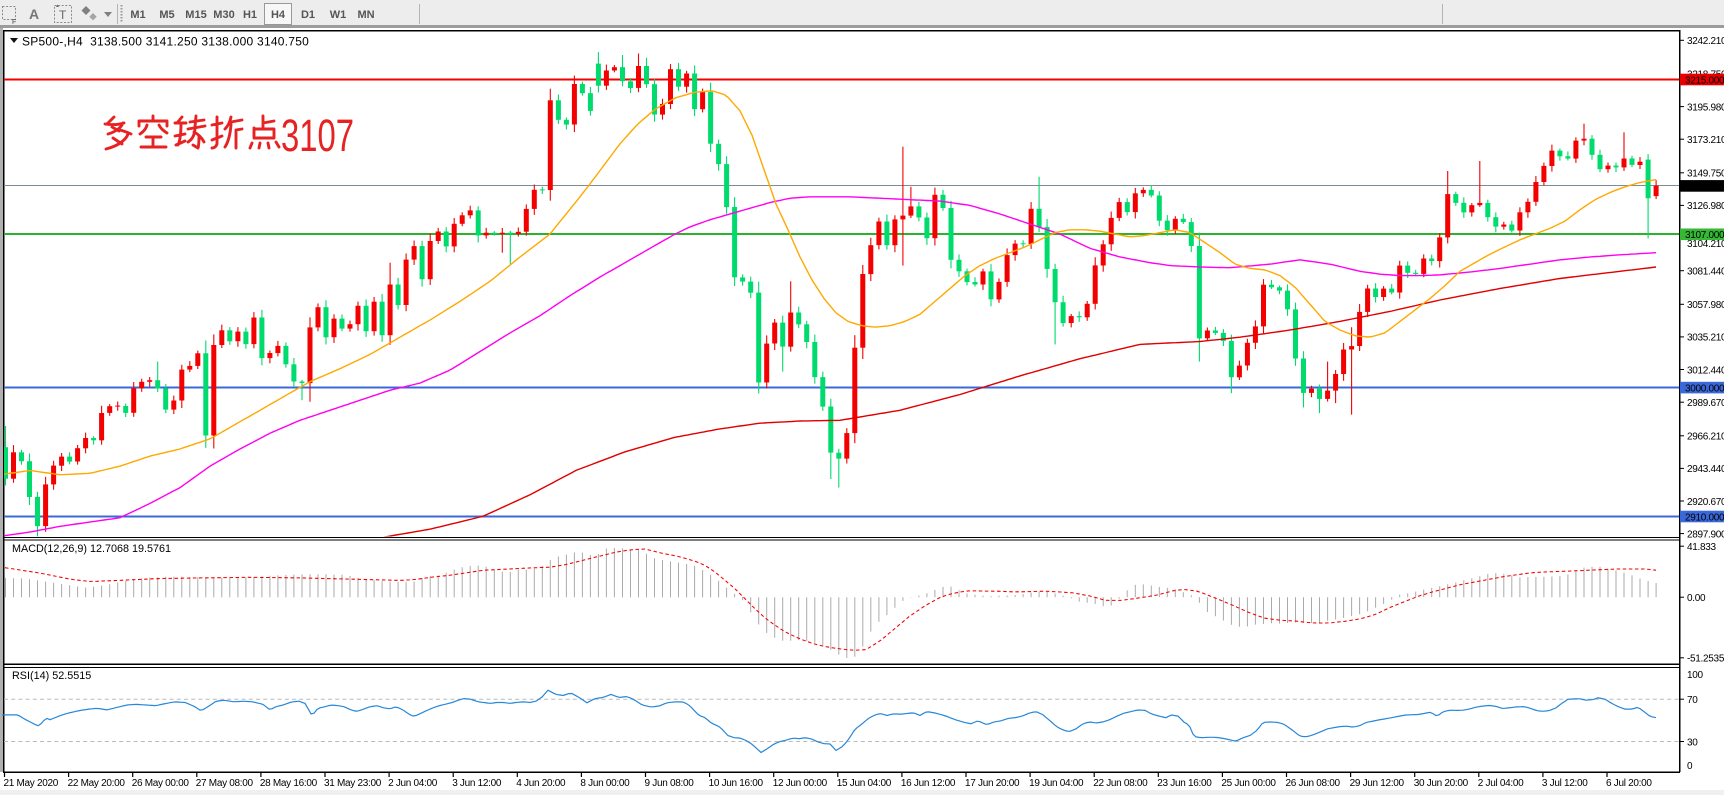 This screenshot has height=795, width=1724. I want to click on svg-text: 3012.440, so click(1705, 370).